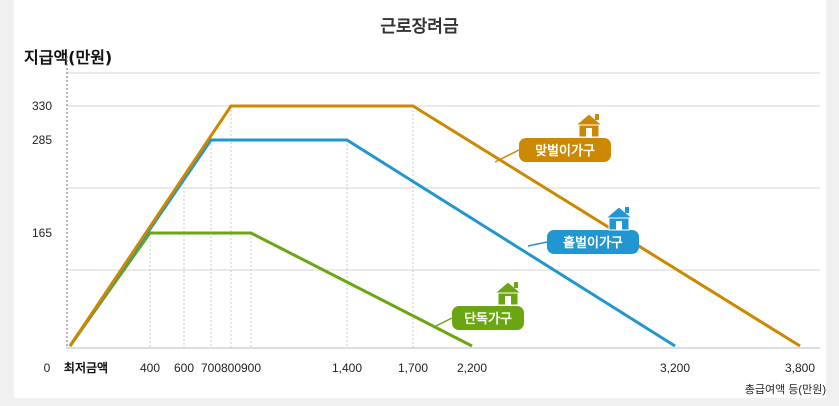 The width and height of the screenshot is (839, 406). What do you see at coordinates (472, 368) in the screenshot?
I see `x-tick-label-2200: 2,200` at bounding box center [472, 368].